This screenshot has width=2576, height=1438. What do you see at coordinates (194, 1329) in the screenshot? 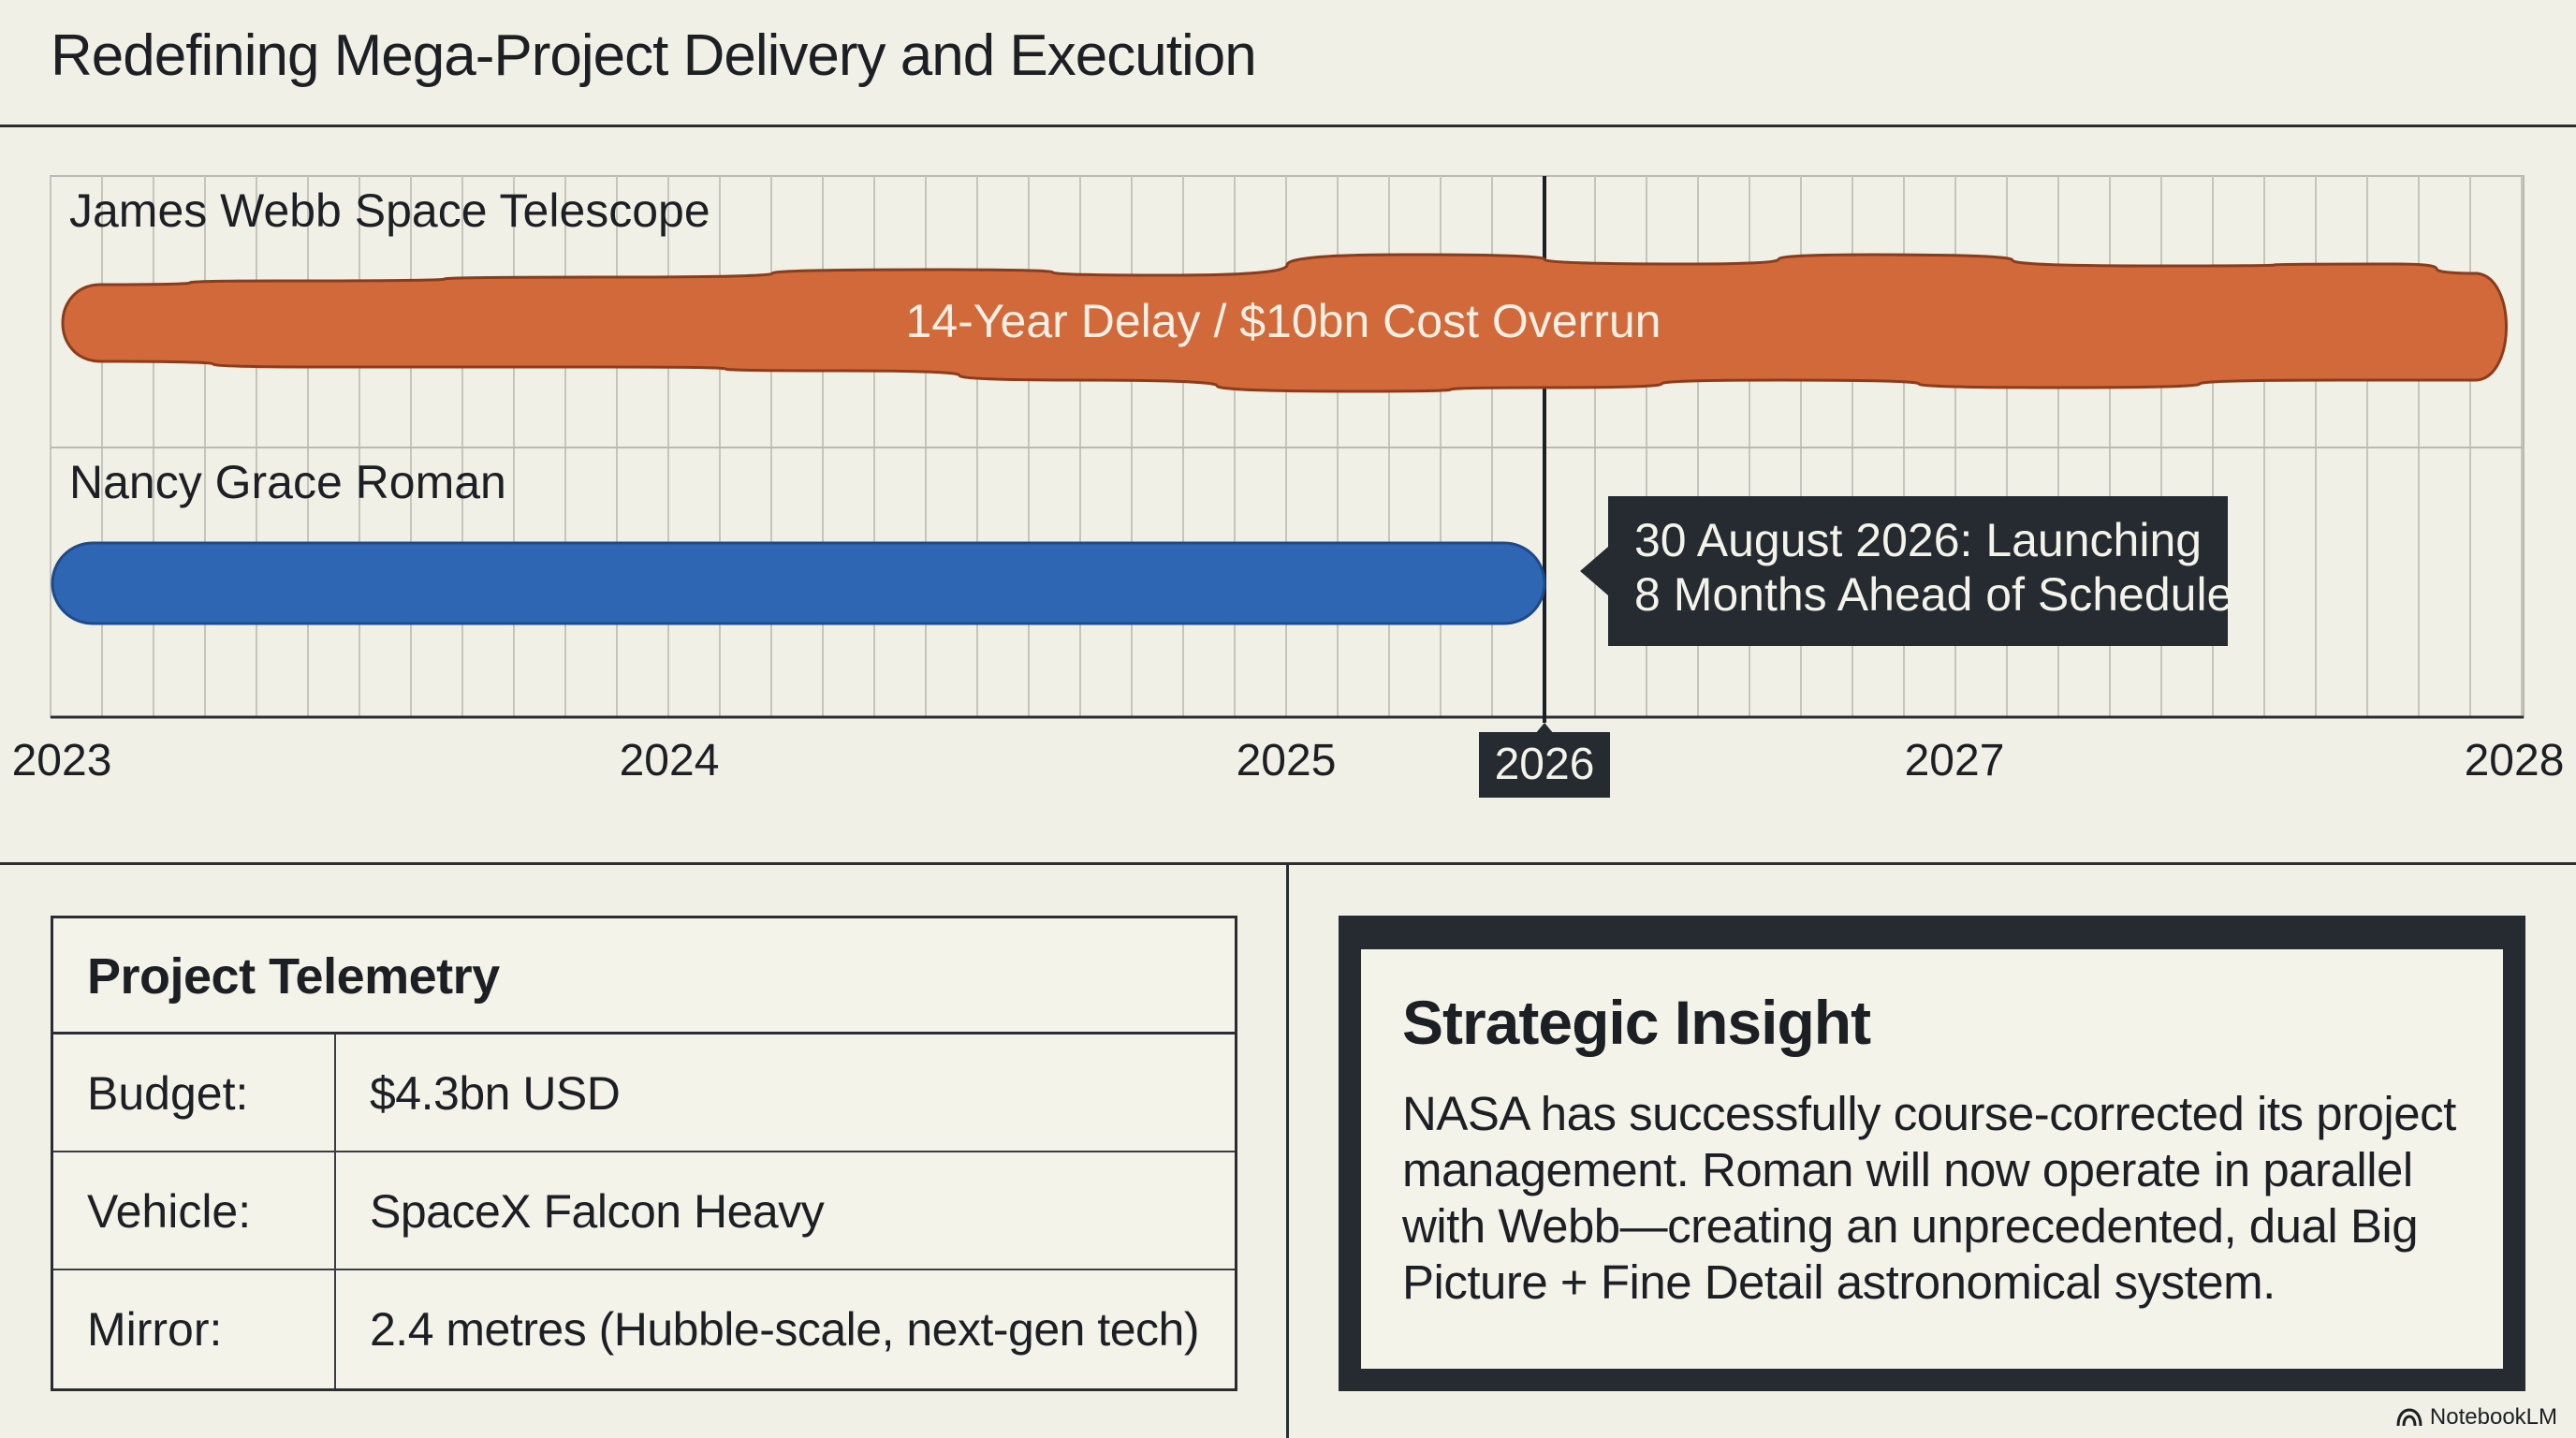
I see `telemetry-label: Mirror:` at bounding box center [194, 1329].